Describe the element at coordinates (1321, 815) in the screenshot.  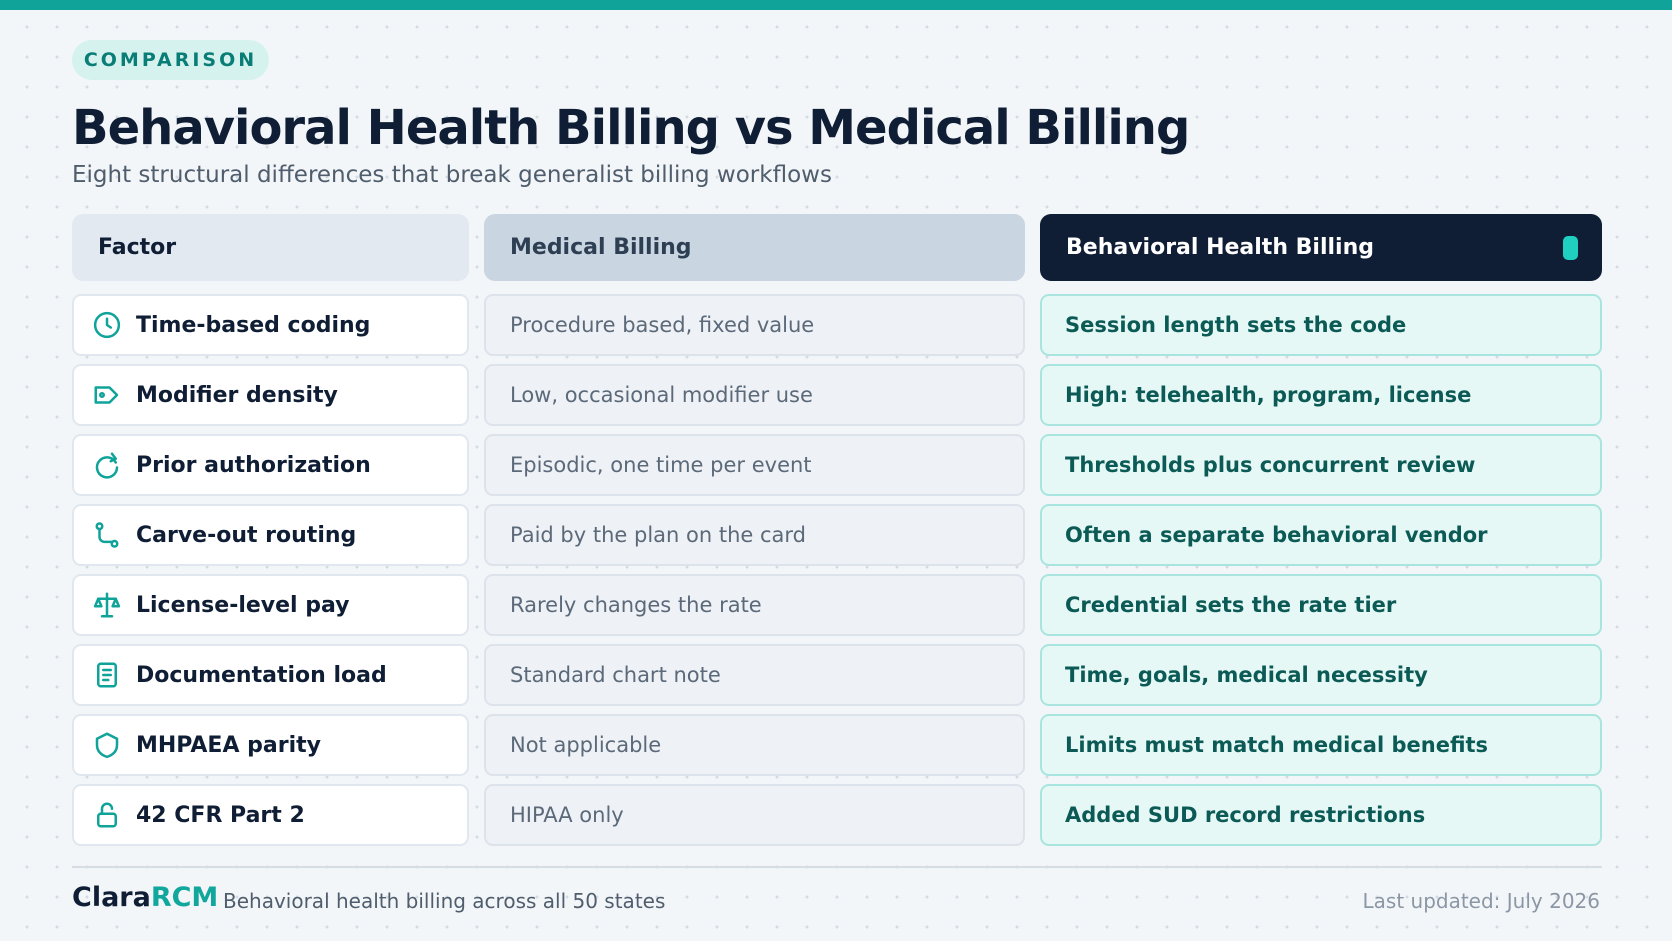
I see `behavioral-cell: Added SUD record restrictions` at that location.